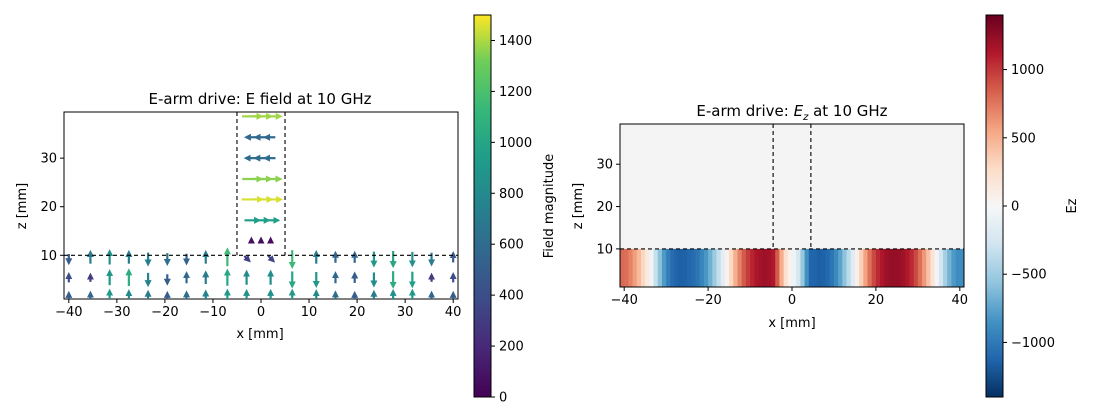 The height and width of the screenshot is (420, 1100). Describe the element at coordinates (503, 398) in the screenshot. I see `colorbar-tick-label: 0` at that location.